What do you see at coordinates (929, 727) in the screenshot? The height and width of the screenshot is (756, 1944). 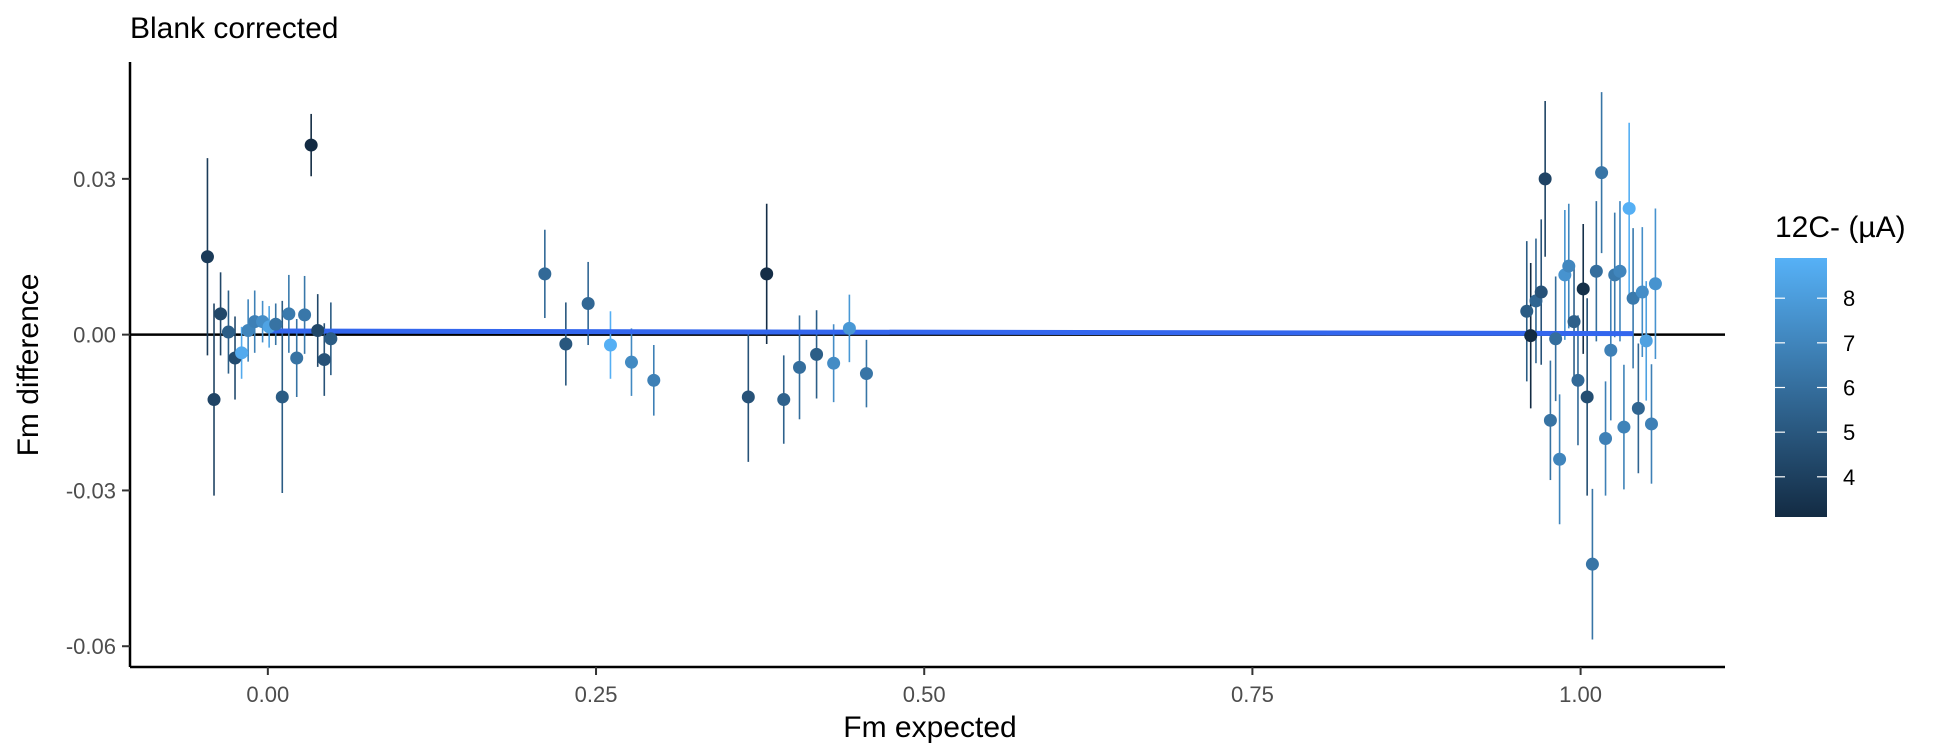 I see `x-axis-title: Fm expected` at bounding box center [929, 727].